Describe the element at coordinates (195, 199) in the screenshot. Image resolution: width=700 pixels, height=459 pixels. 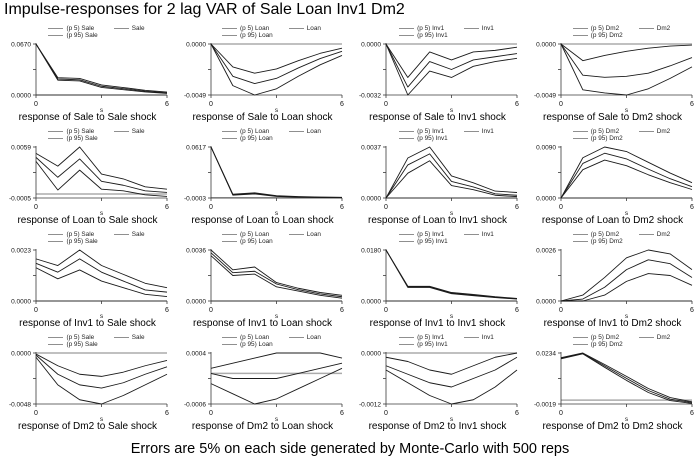
I see `y-axis-min-label: -0.0003` at that location.